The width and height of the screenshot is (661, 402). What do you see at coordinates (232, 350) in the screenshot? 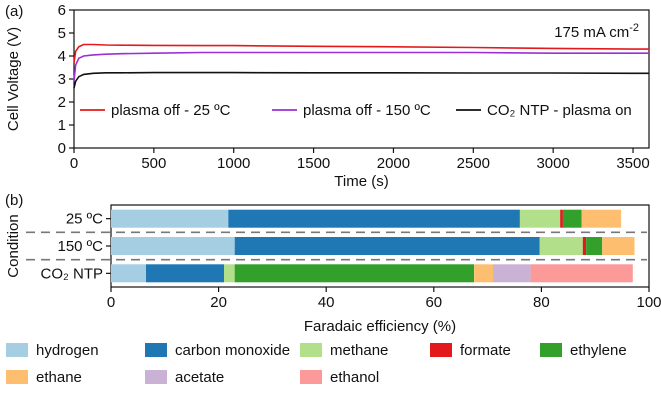
I see `legend-label: carbon monoxide` at bounding box center [232, 350].